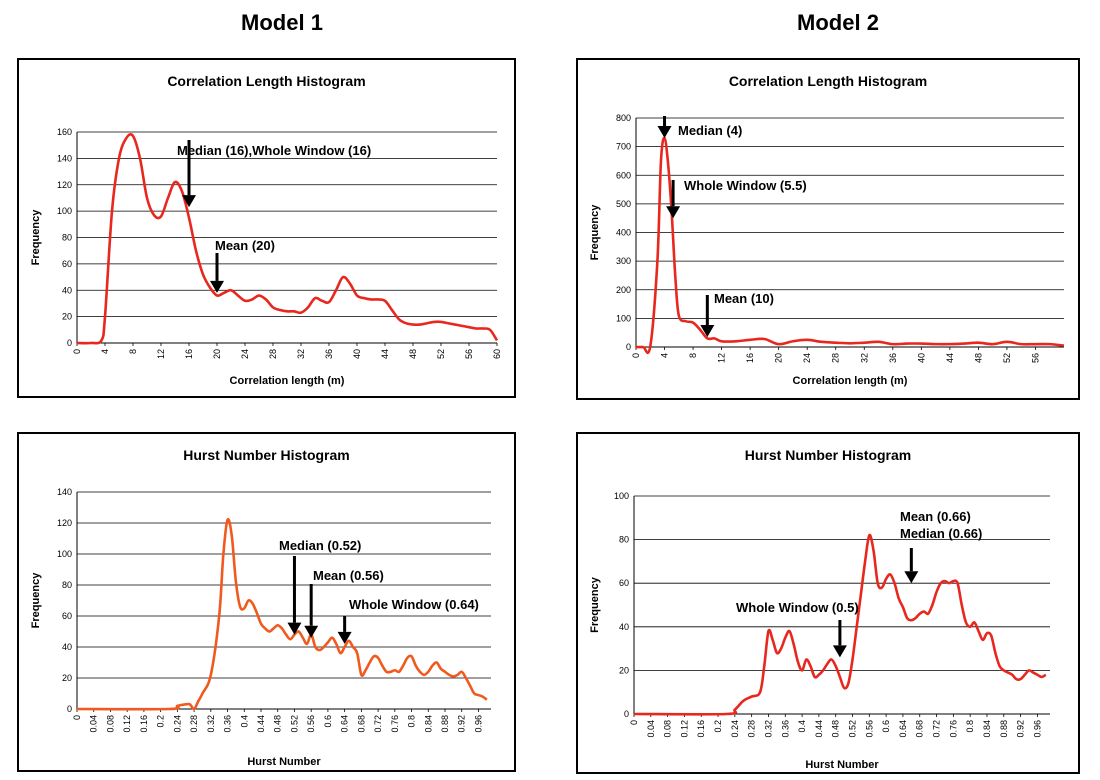  Describe the element at coordinates (941, 533) in the screenshot. I see `annotation-label: Median (0.66)` at that location.